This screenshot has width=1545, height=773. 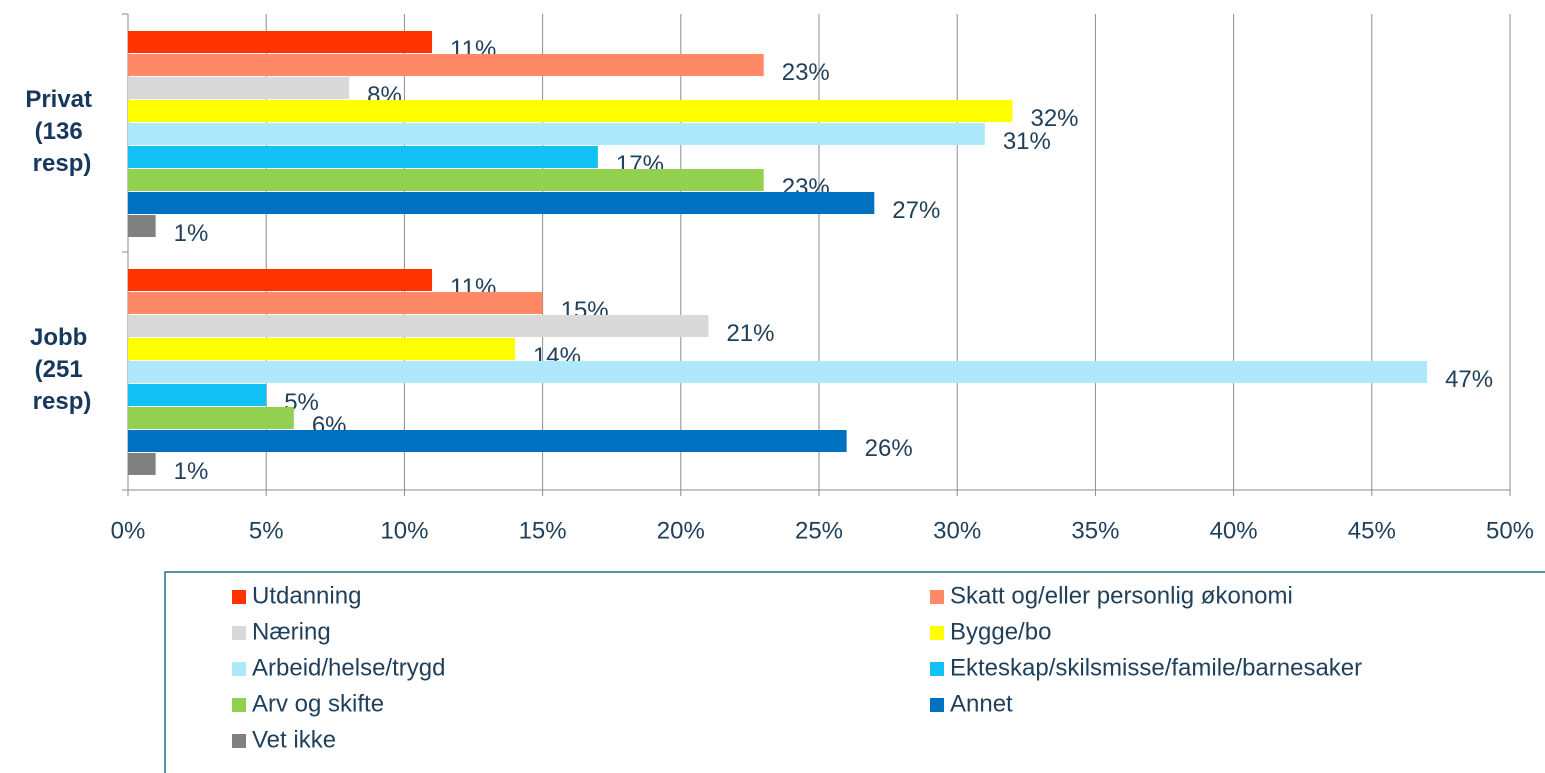 What do you see at coordinates (294, 739) in the screenshot?
I see `legend-label: Vet ikke` at bounding box center [294, 739].